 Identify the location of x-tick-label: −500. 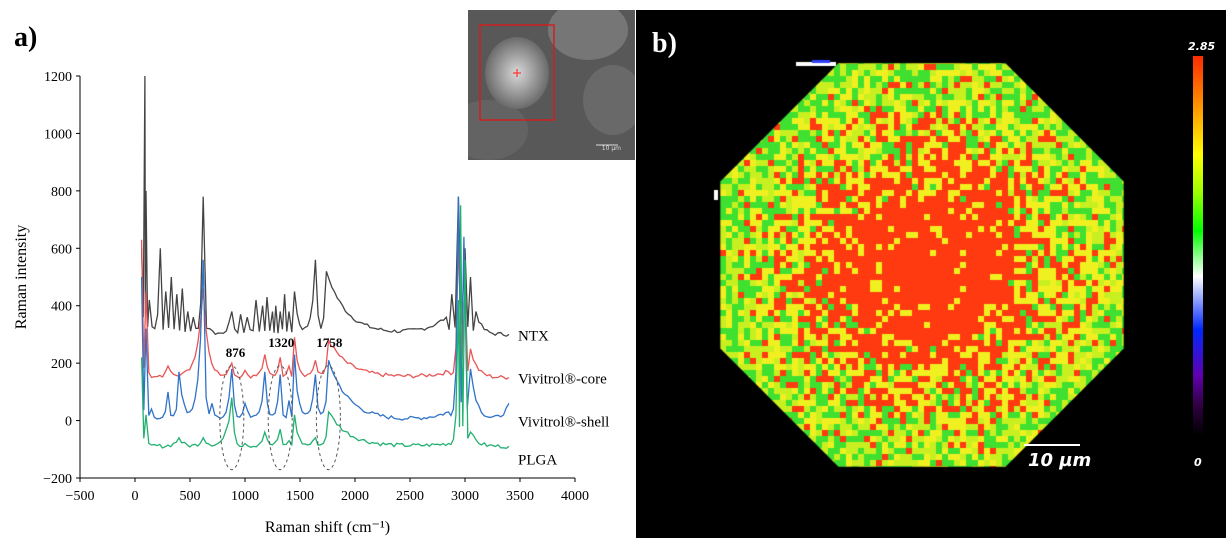
(80, 496).